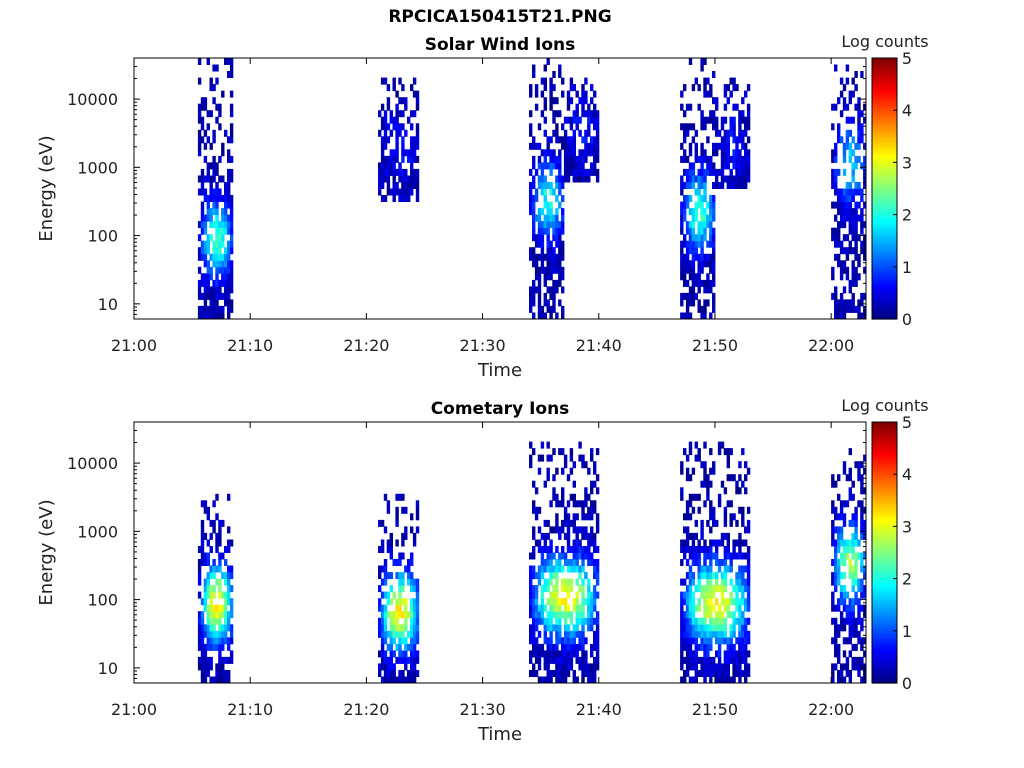 This screenshot has height=768, width=1024. I want to click on x-tick-label: 22:00, so click(831, 345).